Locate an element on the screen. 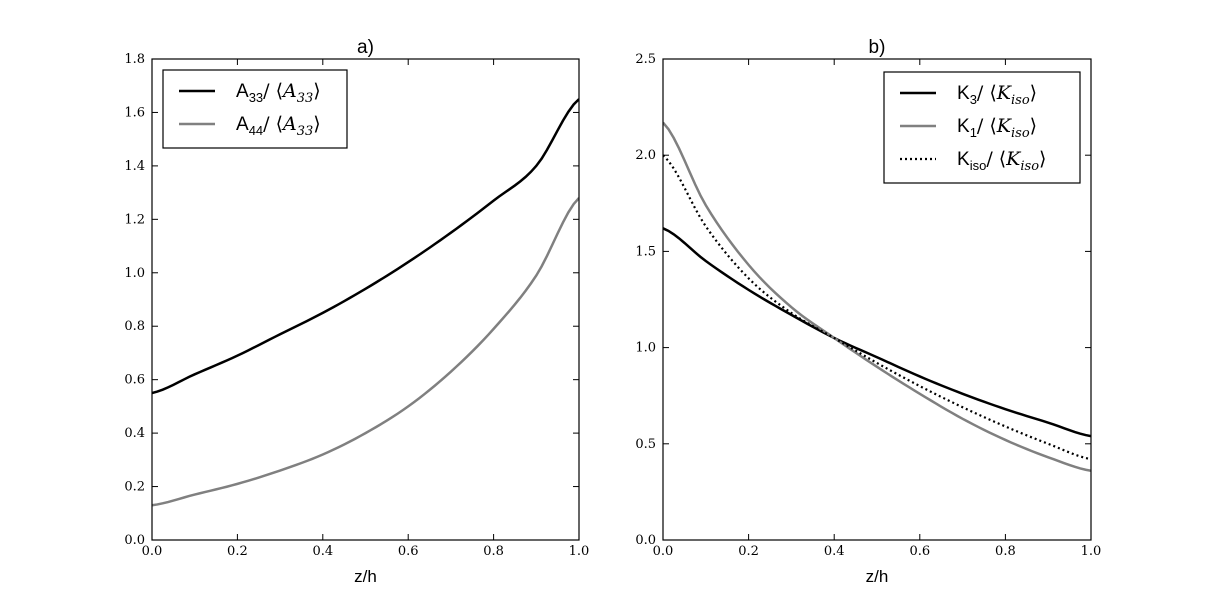  y-tick-label: 1.6 is located at coordinates (134, 112).